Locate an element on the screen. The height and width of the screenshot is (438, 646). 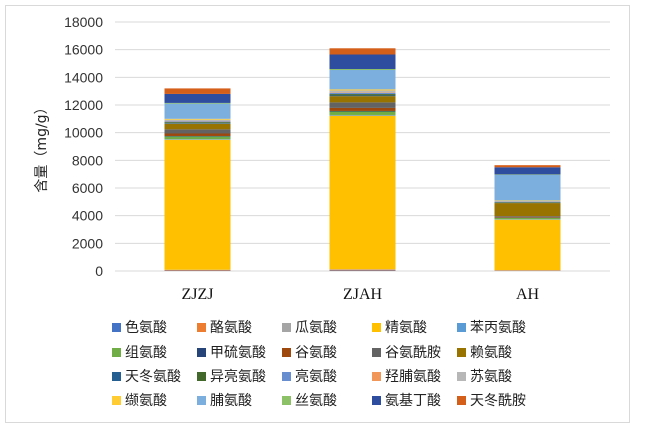
legend-label: 精氨酸 is located at coordinates (406, 328).